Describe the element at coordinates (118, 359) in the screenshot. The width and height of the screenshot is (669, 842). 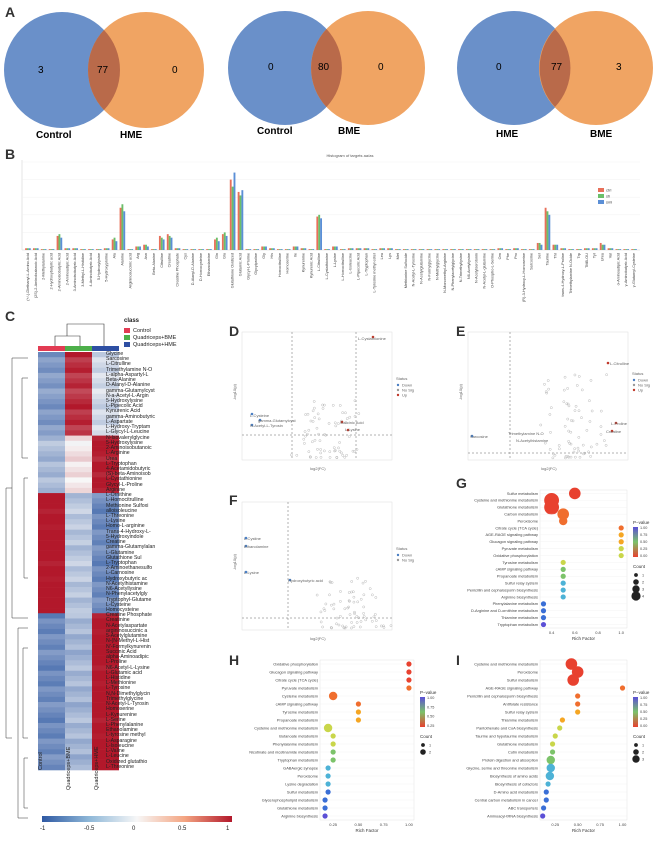
I see `heatmap-row-label: Sarcosine` at that location.